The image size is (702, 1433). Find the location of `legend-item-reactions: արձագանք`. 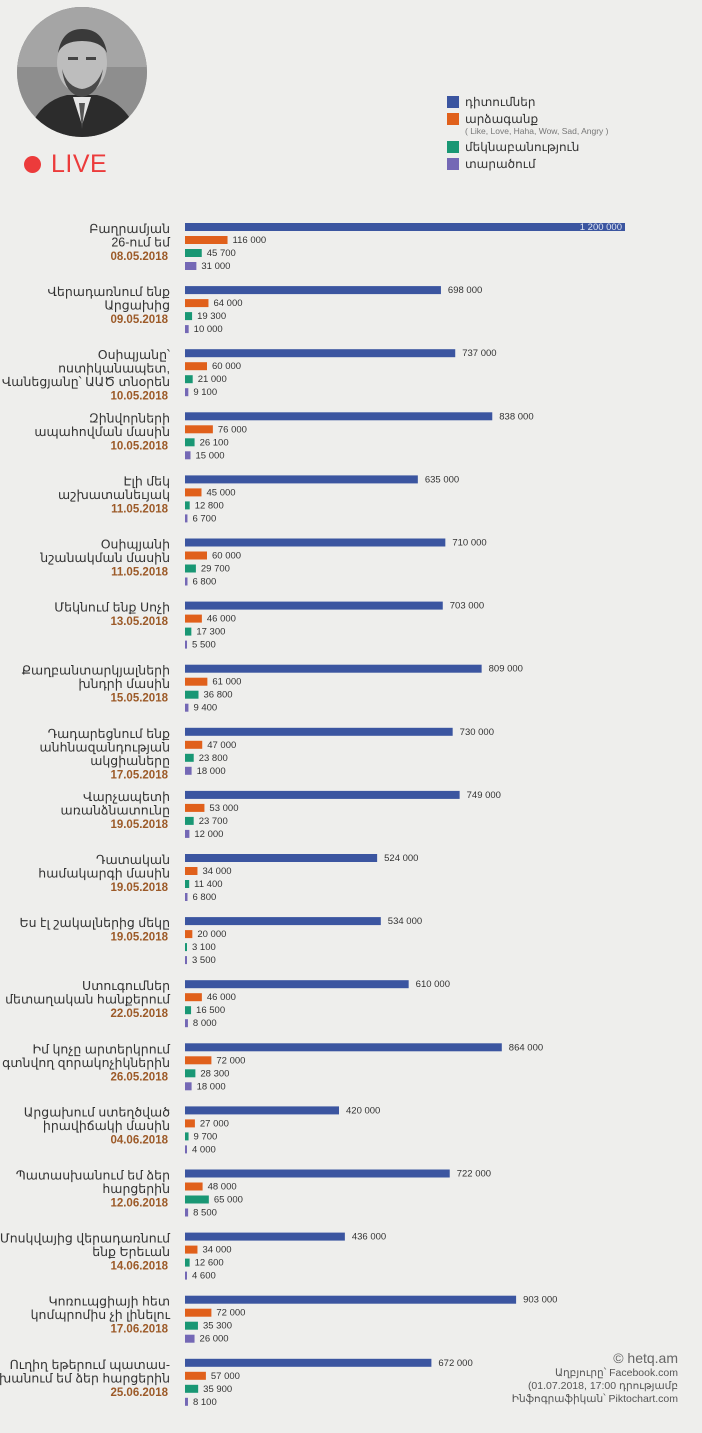

legend-item-reactions: արձագանք is located at coordinates (527, 120).